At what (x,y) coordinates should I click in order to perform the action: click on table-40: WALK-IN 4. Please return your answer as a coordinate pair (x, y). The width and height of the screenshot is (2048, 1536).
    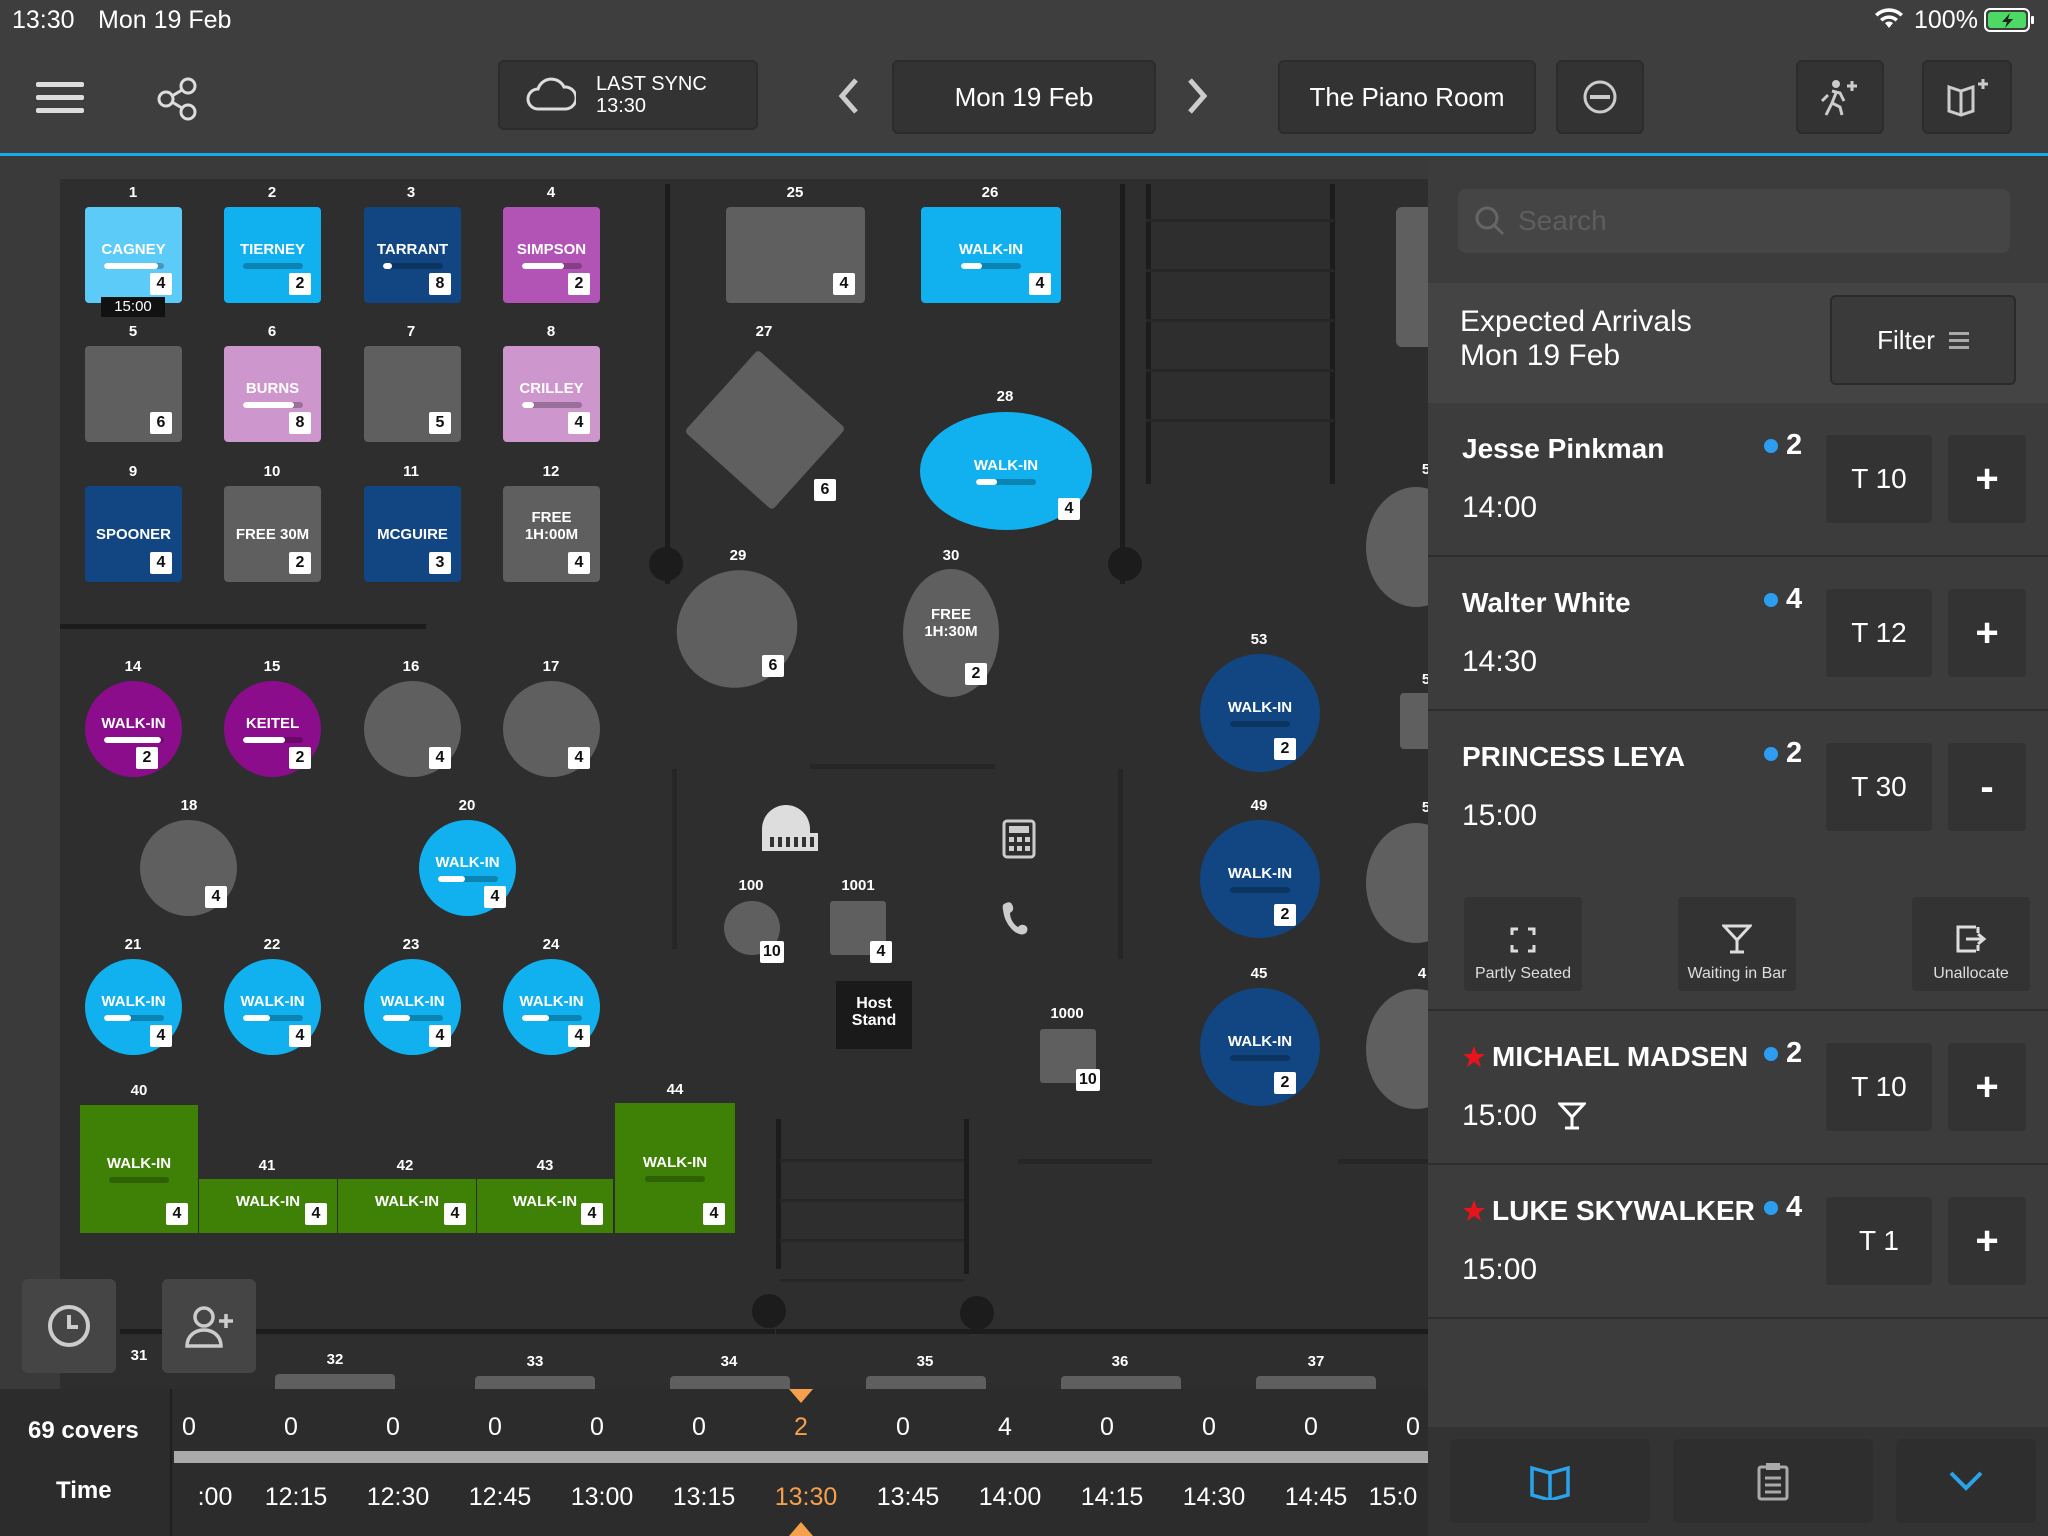
    Looking at the image, I should click on (139, 1169).